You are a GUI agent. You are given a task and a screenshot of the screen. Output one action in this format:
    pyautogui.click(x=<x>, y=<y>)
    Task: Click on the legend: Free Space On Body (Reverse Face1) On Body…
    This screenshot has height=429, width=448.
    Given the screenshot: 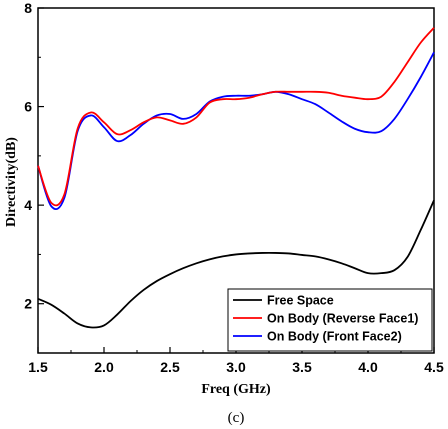 What is the action you would take?
    pyautogui.click(x=330, y=320)
    